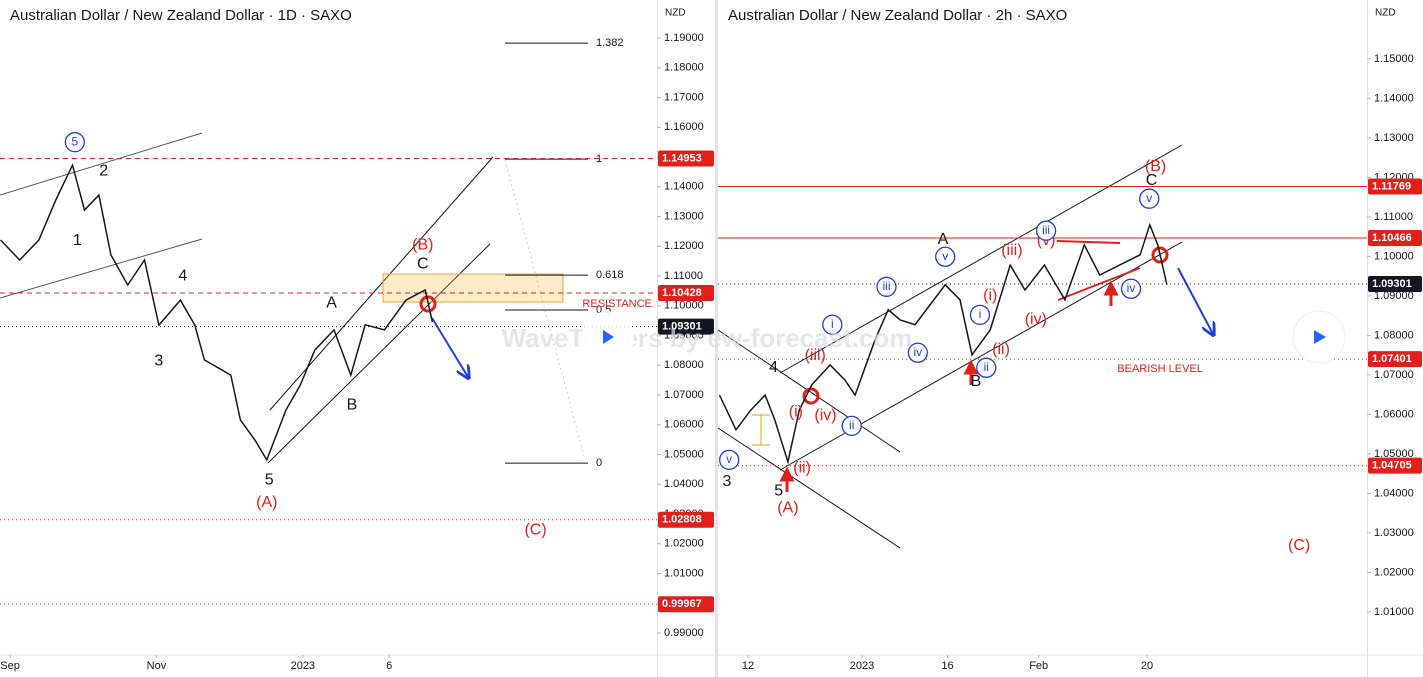 This screenshot has width=1423, height=677. What do you see at coordinates (473, 288) in the screenshot?
I see `resistance-zone` at bounding box center [473, 288].